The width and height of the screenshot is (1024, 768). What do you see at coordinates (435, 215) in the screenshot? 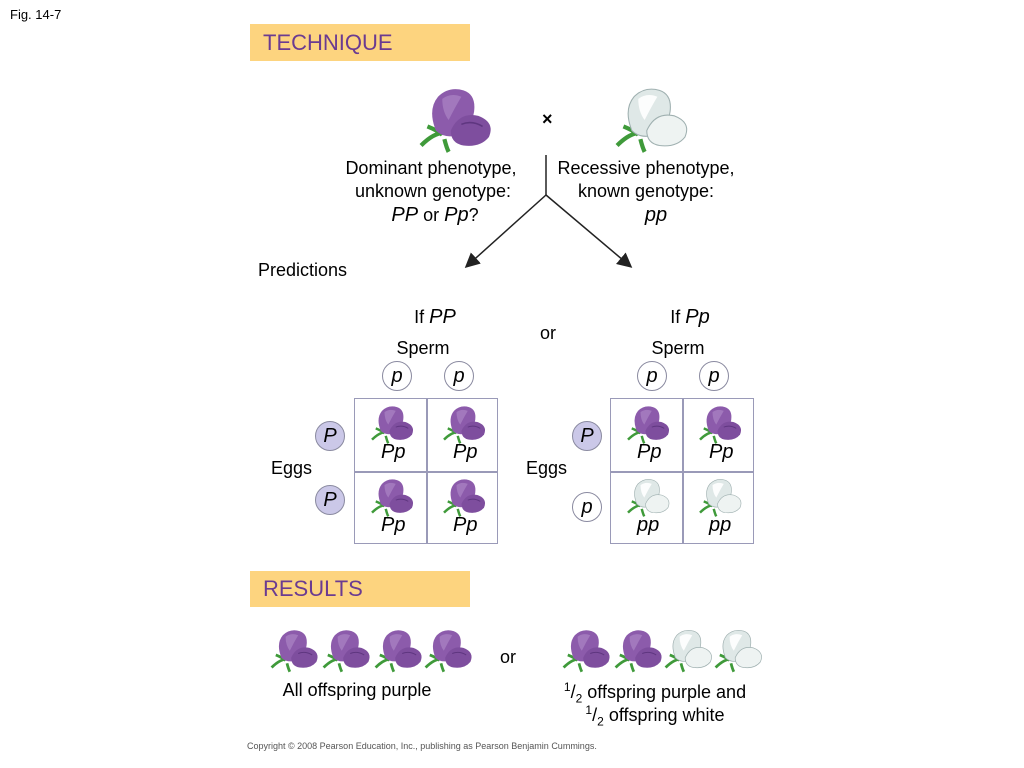
I see `dominant-genotype: PP or Pp?` at bounding box center [435, 215].